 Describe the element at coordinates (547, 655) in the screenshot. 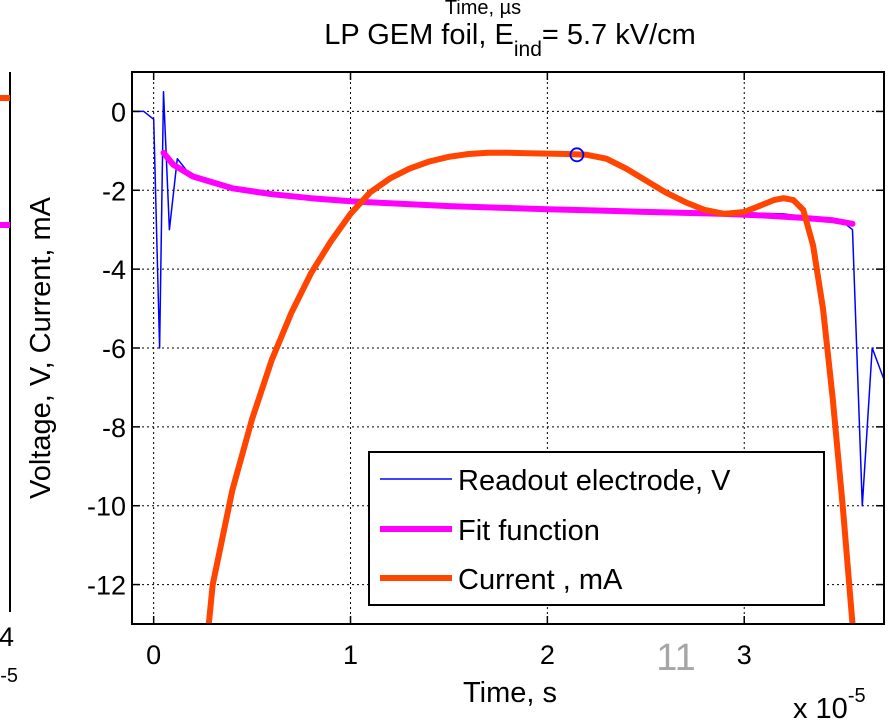

I see `x-tick-label: 2` at that location.